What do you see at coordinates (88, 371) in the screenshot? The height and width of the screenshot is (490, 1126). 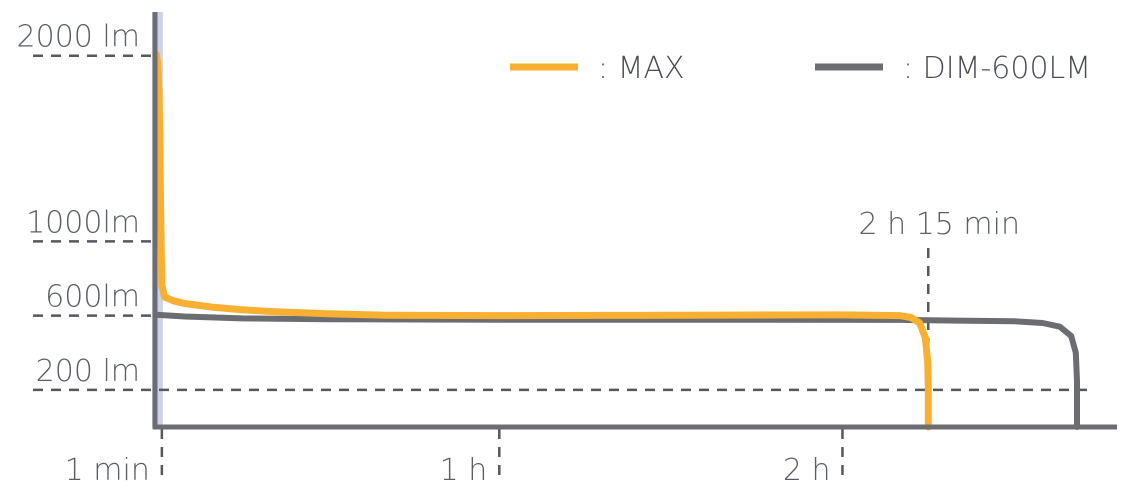 I see `y-tick-label-3: 200 lm` at bounding box center [88, 371].